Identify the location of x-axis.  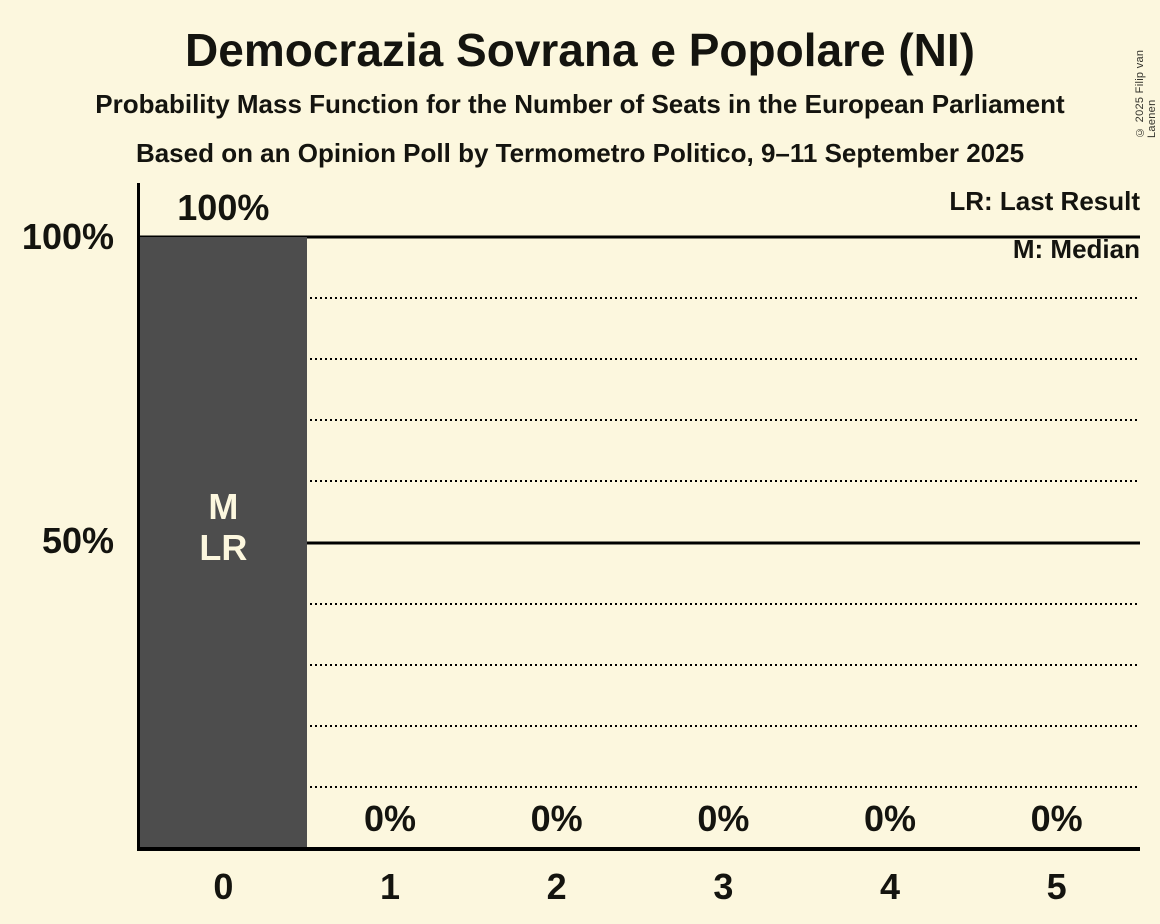
(638, 849).